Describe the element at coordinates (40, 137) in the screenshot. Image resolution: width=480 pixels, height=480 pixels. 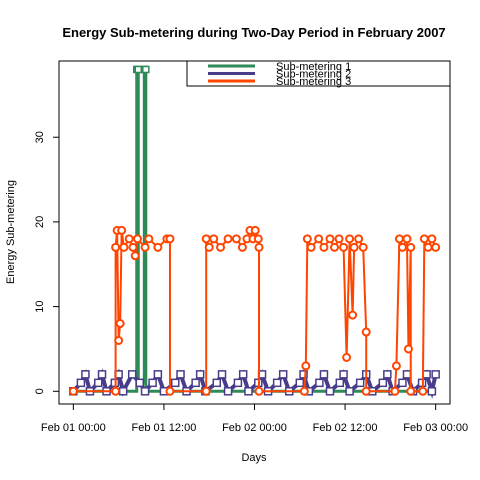
I see `y-tick-label: 30` at that location.